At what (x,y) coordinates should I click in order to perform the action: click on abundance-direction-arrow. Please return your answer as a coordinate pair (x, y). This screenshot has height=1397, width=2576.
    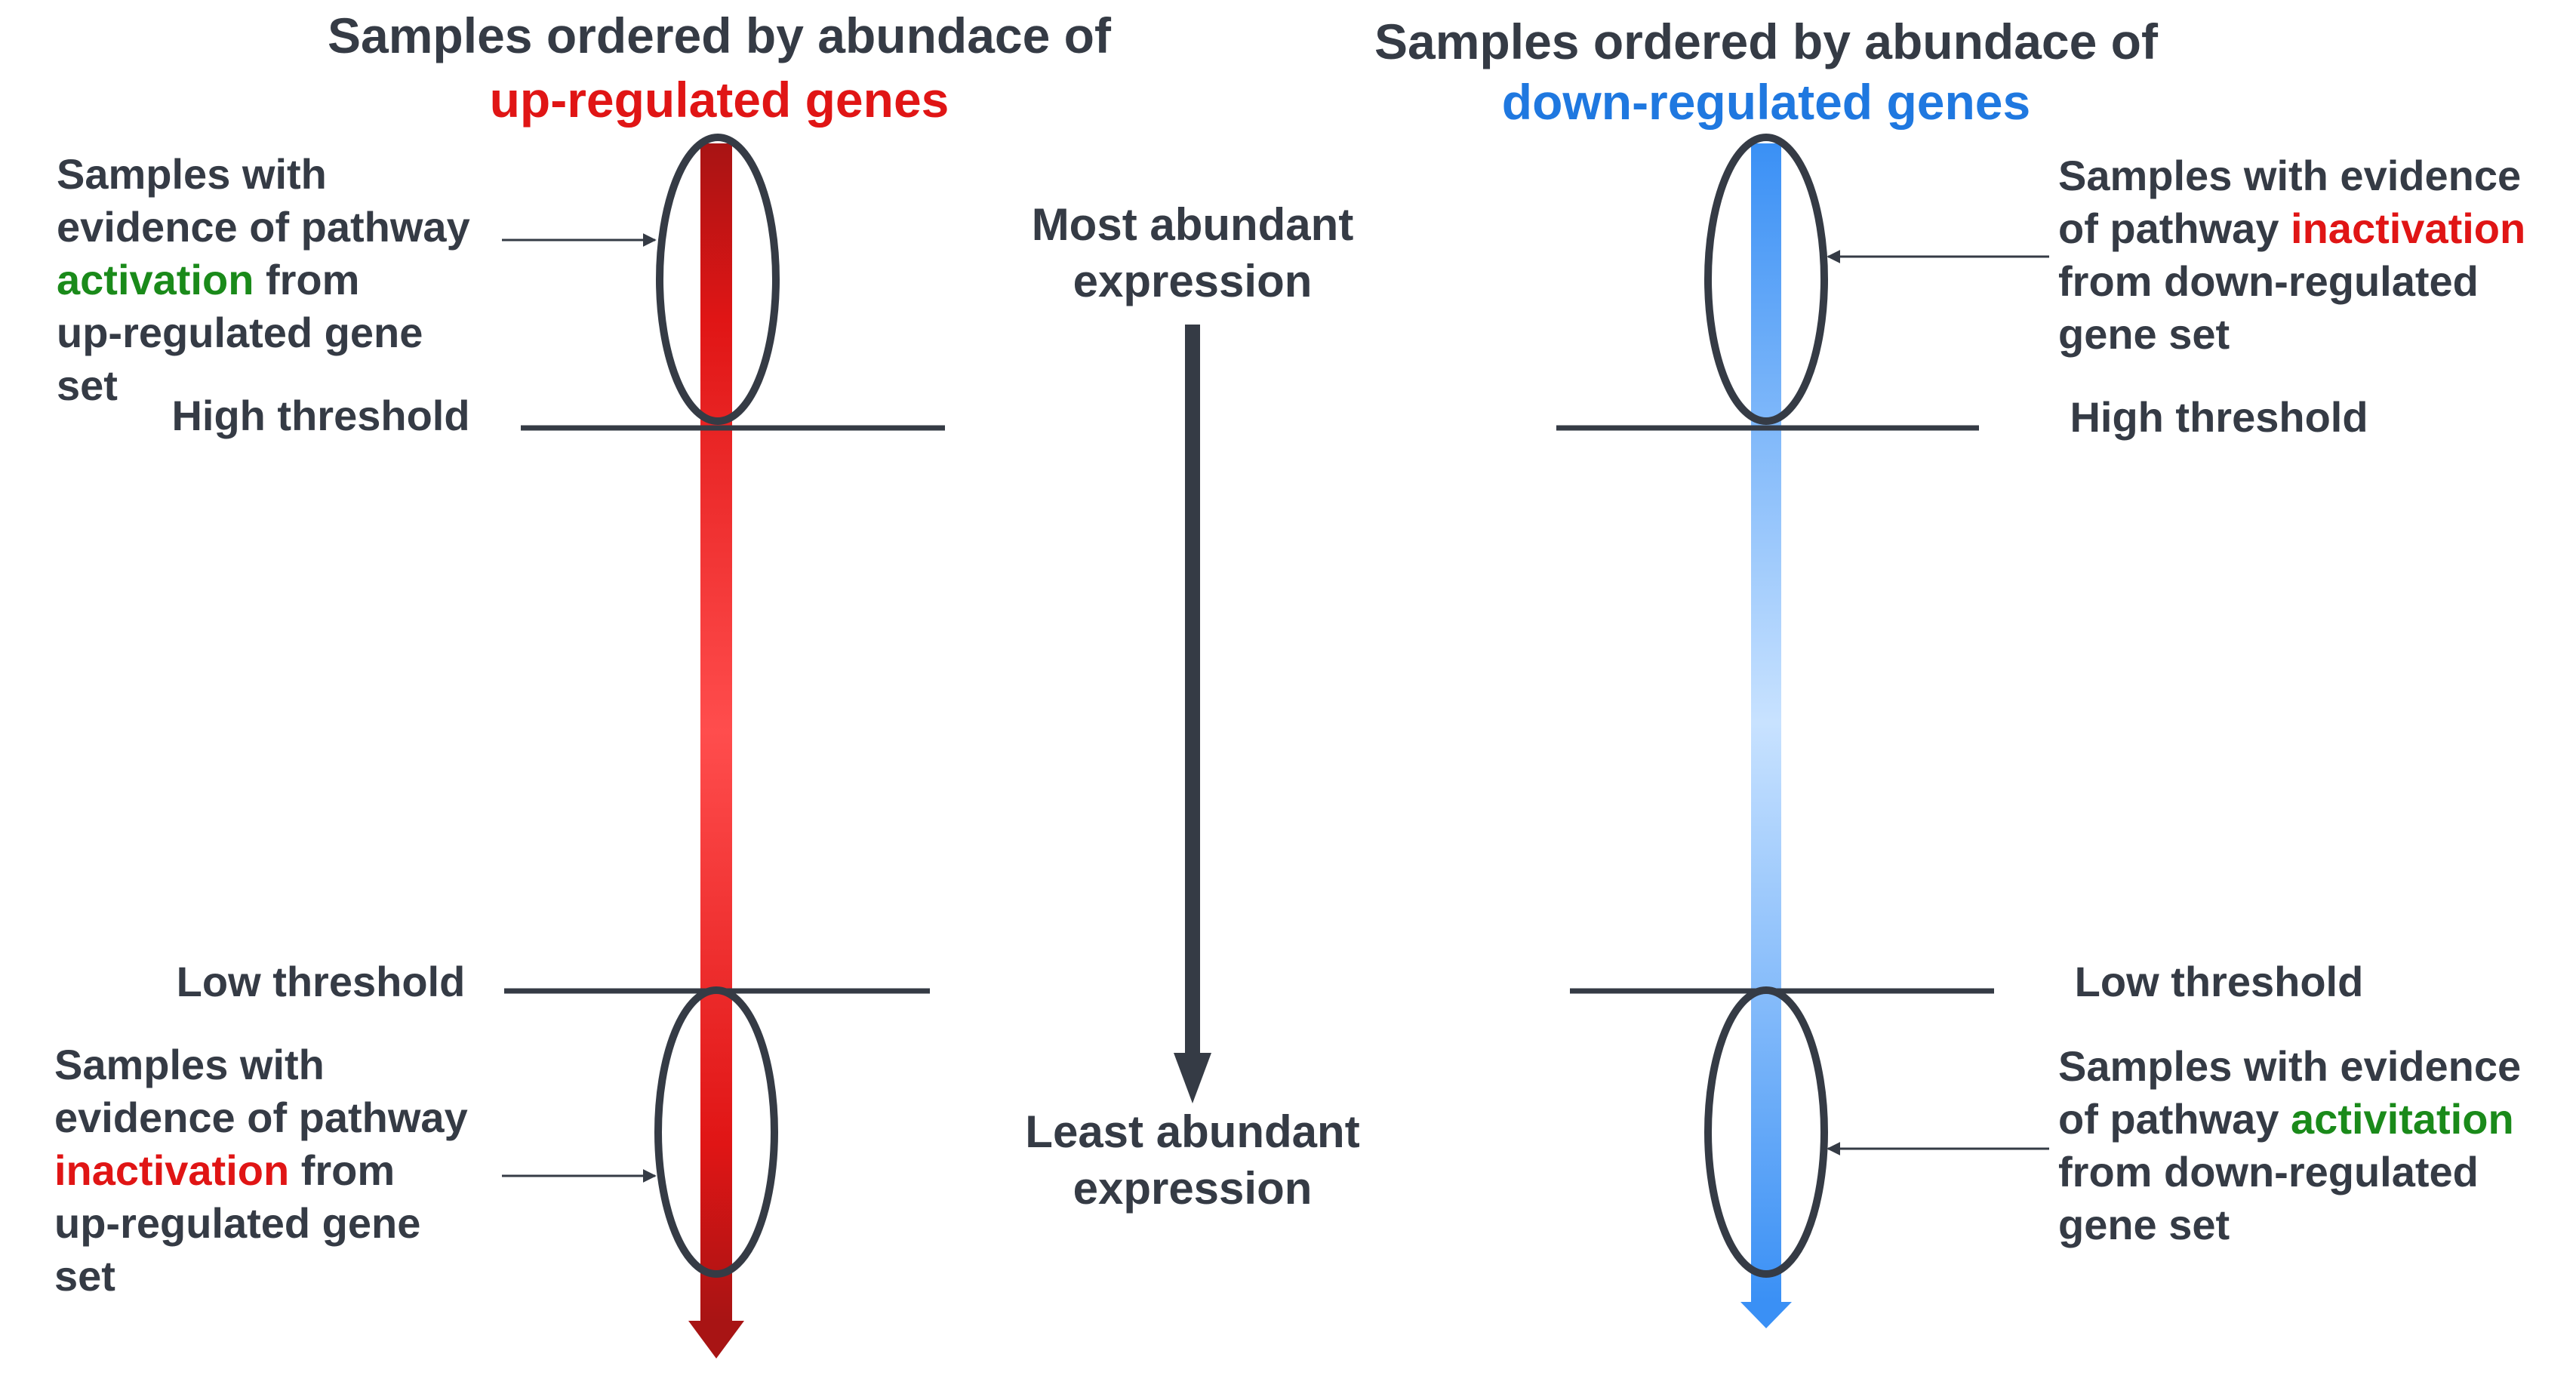
    Looking at the image, I should click on (1192, 714).